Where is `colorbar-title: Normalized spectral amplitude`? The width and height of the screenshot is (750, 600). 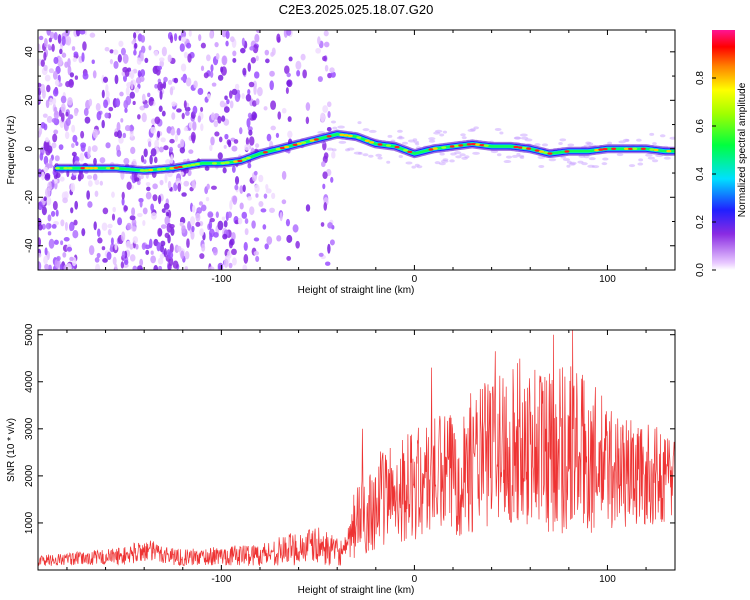
colorbar-title: Normalized spectral amplitude is located at coordinates (742, 149).